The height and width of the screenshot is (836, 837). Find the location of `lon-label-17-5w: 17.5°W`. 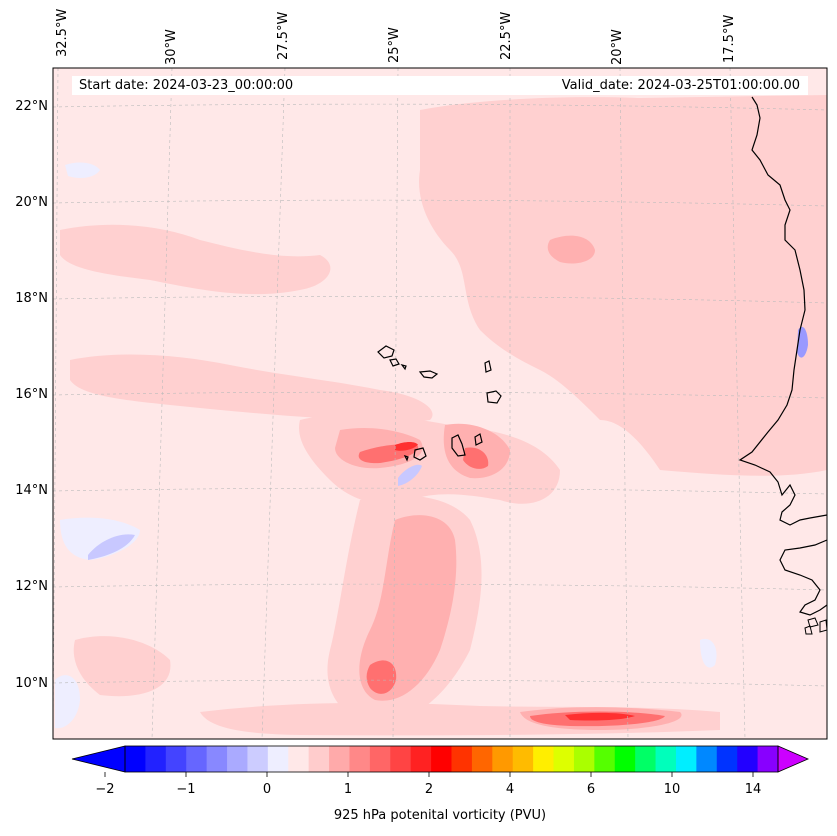

lon-label-17-5w: 17.5°W is located at coordinates (729, 38).